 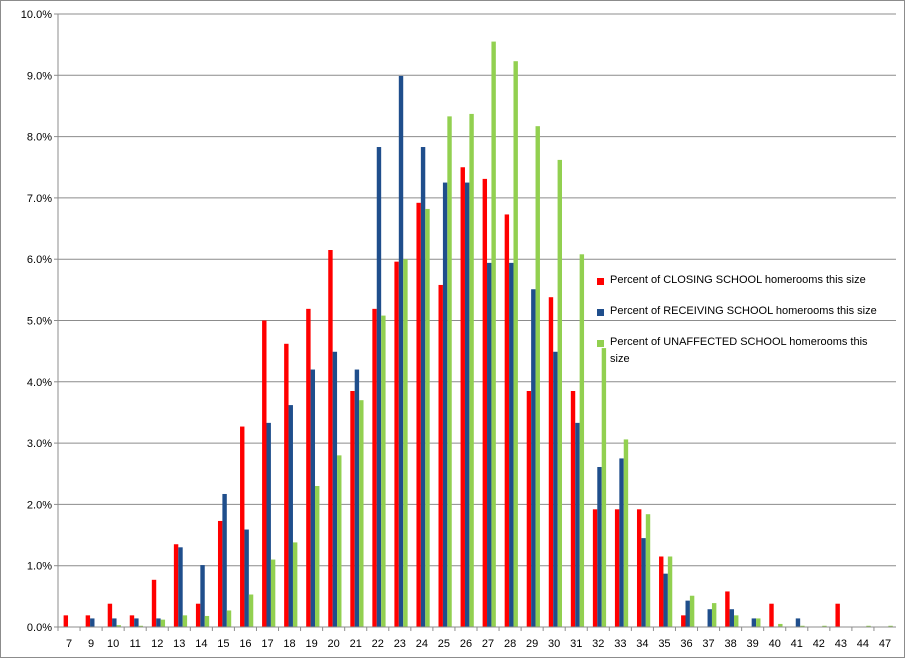 I want to click on x-tick-label: 35, so click(x=664, y=644).